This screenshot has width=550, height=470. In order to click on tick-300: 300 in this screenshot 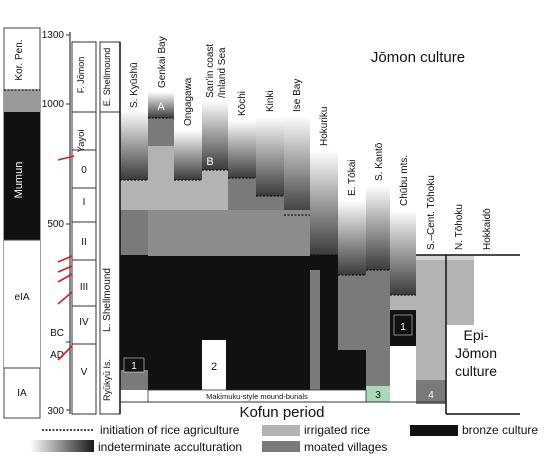, I will do `click(55, 411)`.